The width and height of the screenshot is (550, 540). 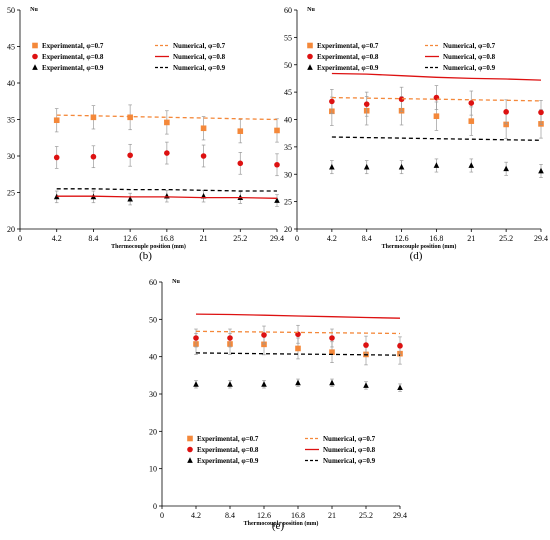 I want to click on panel-caption: (b), so click(x=145, y=256).